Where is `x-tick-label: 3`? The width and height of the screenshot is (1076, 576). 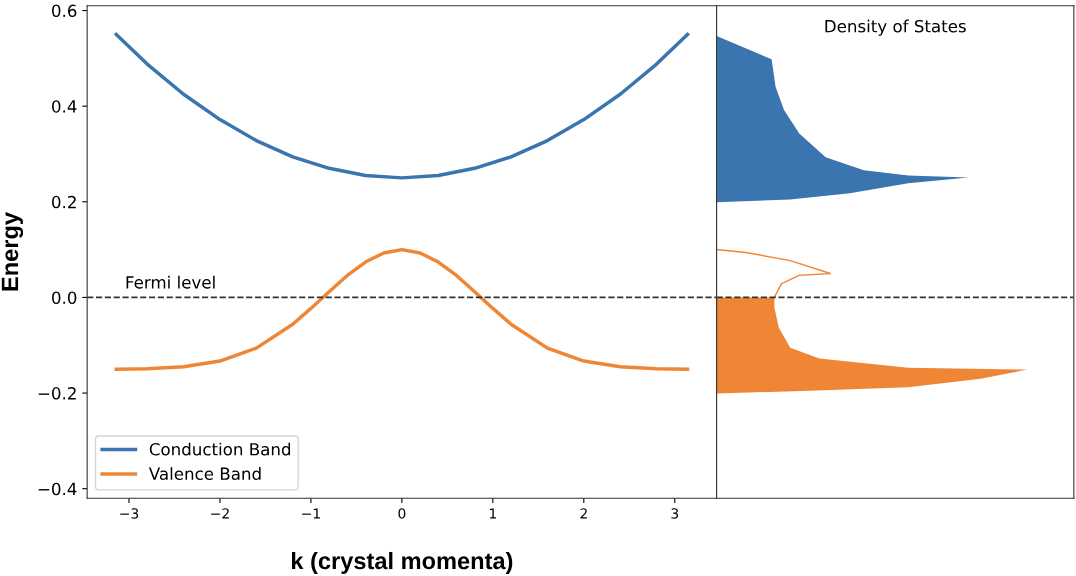
x-tick-label: 3 is located at coordinates (675, 513).